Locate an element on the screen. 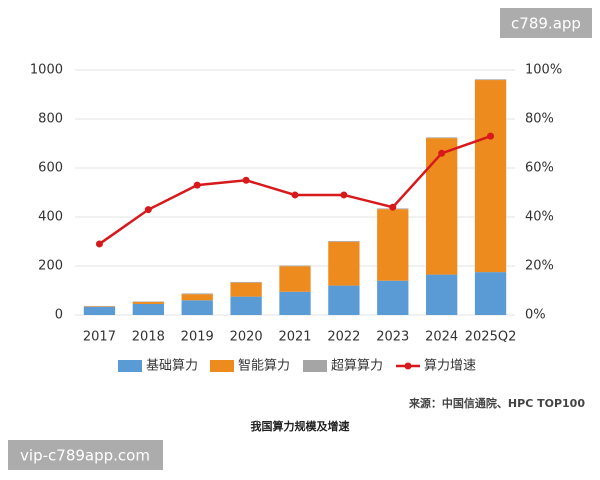 The height and width of the screenshot is (480, 600). watermark: vip-c789app.com is located at coordinates (85, 456).